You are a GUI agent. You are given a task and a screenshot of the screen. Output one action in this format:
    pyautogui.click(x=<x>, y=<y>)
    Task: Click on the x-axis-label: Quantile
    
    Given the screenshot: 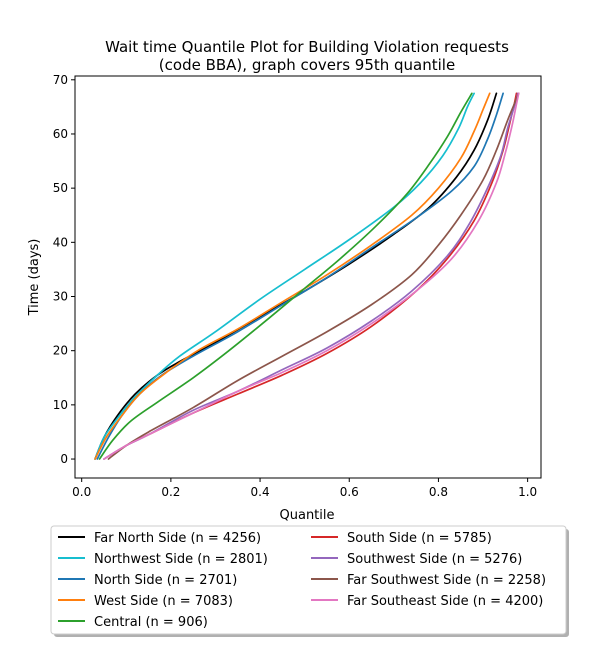 What is the action you would take?
    pyautogui.click(x=307, y=515)
    